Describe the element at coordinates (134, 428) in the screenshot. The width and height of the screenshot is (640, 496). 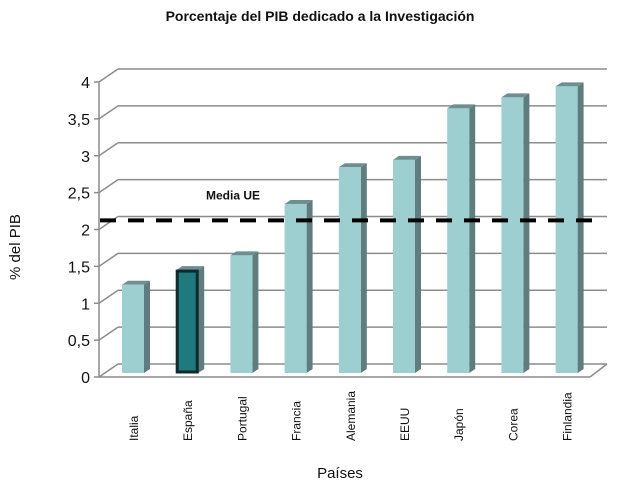
I see `x-tick-label: Italia` at that location.